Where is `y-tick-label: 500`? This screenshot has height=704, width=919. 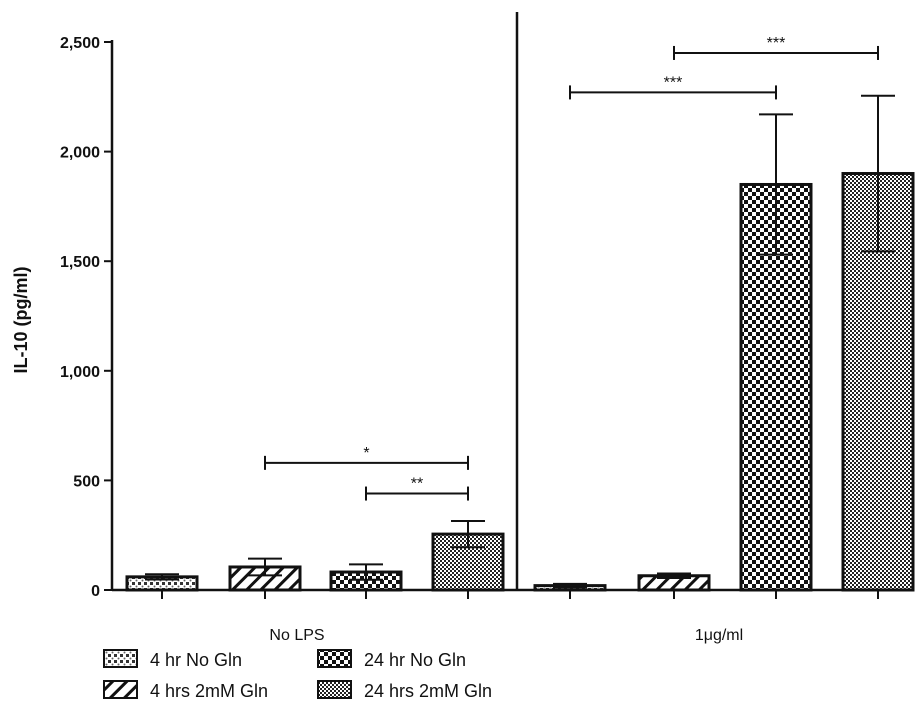 y-tick-label: 500 is located at coordinates (86, 481).